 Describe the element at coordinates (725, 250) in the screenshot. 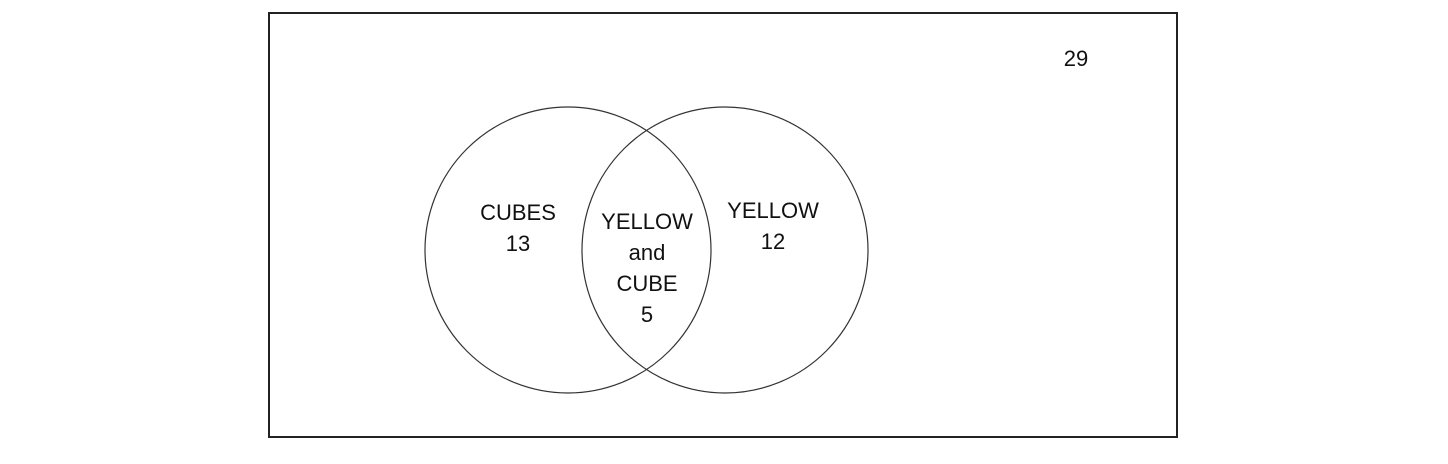

I see `yellow-circle` at that location.